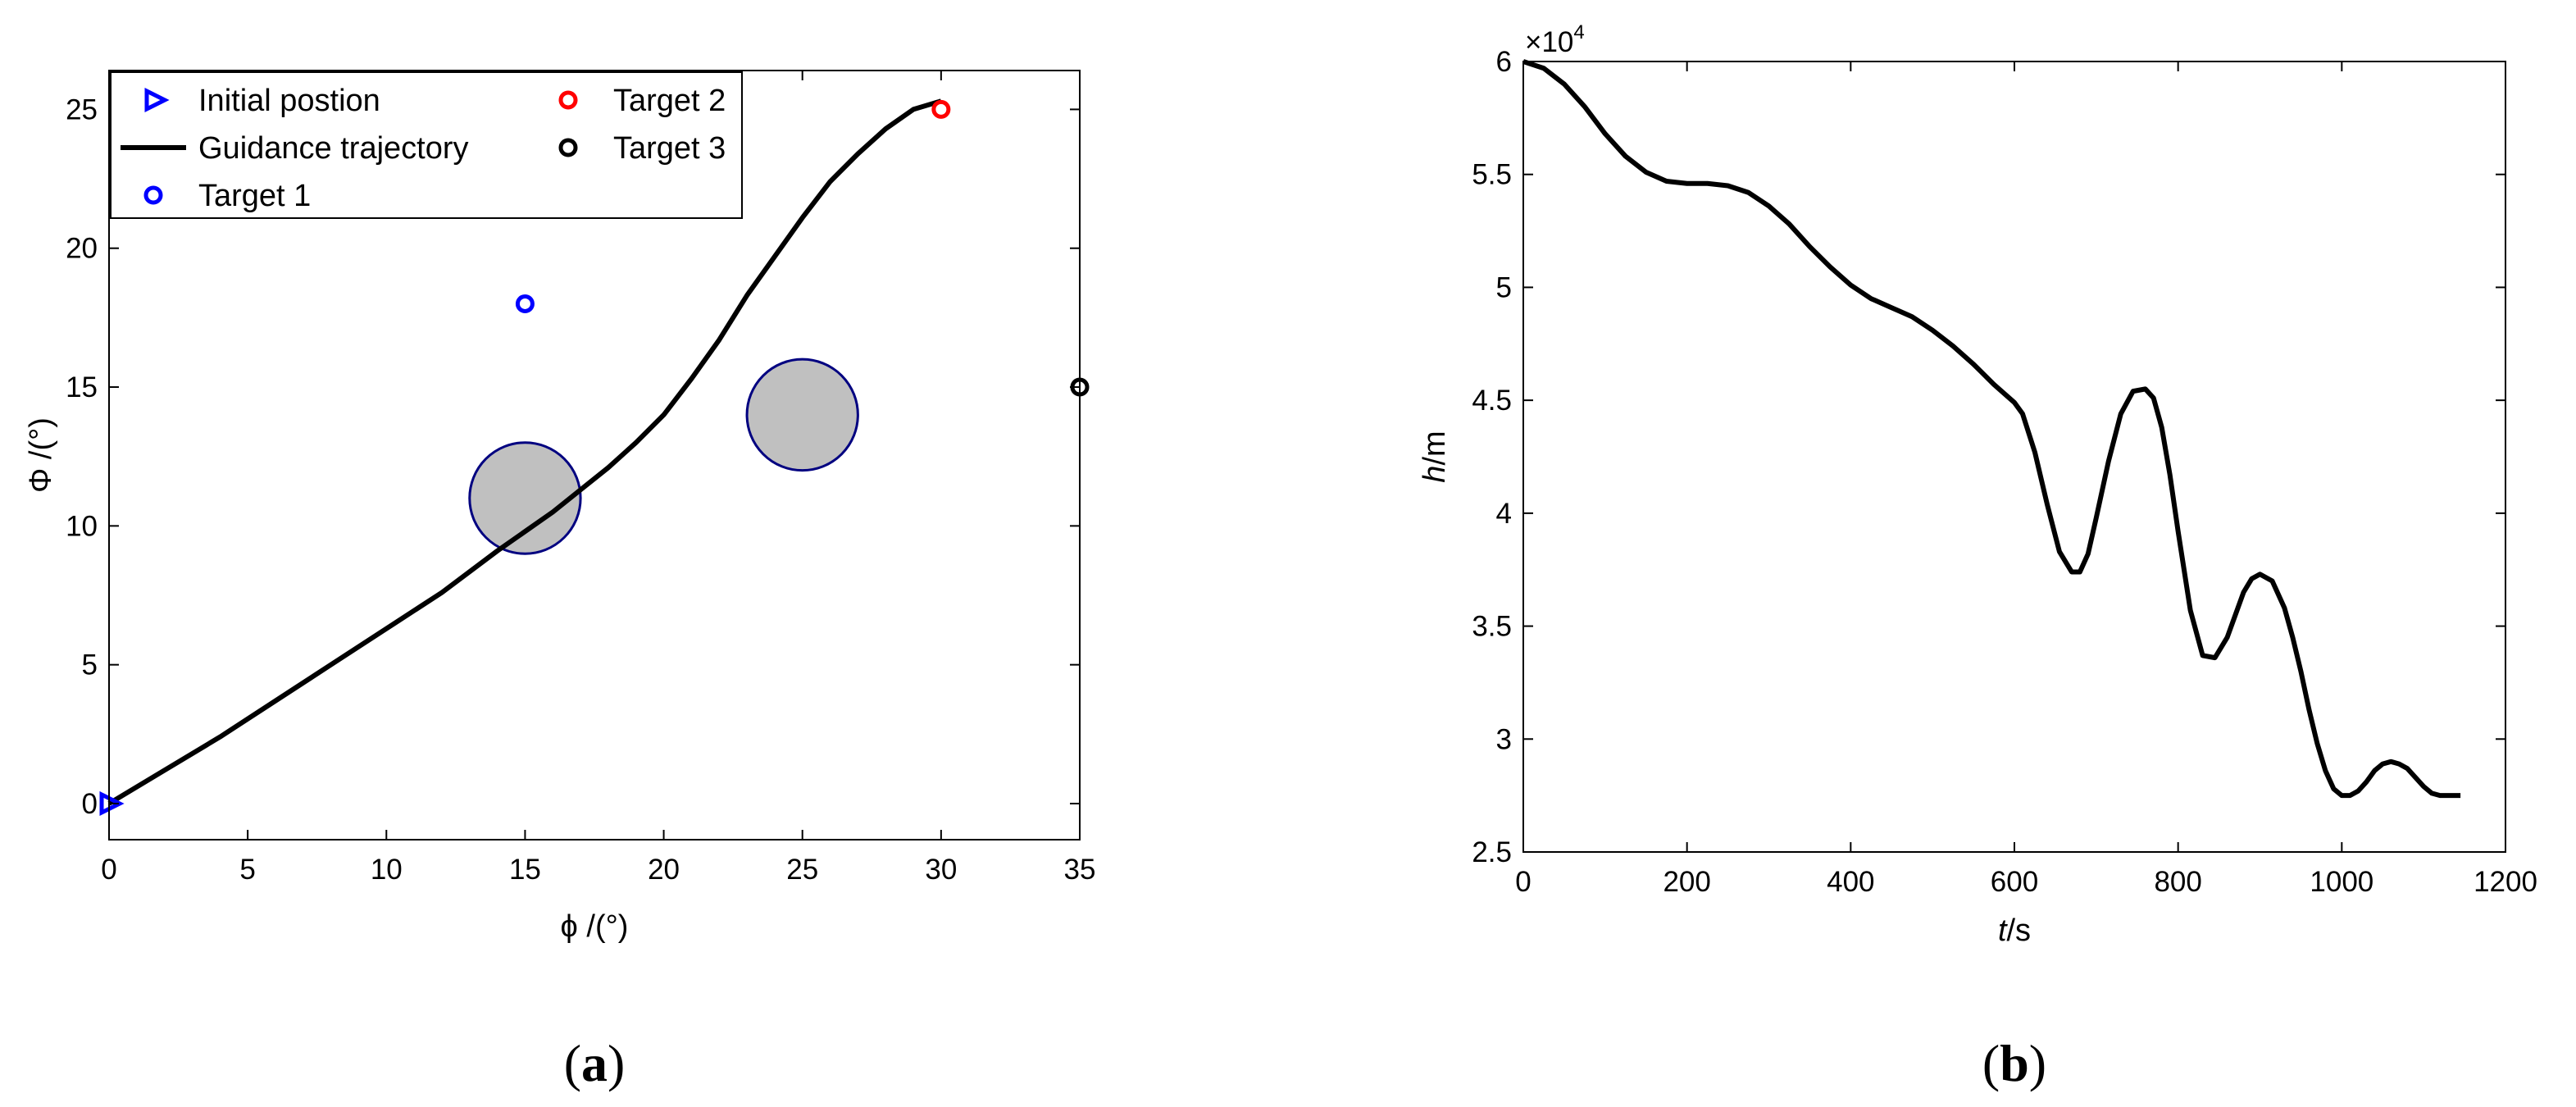  I want to click on legend-box, so click(426, 145).